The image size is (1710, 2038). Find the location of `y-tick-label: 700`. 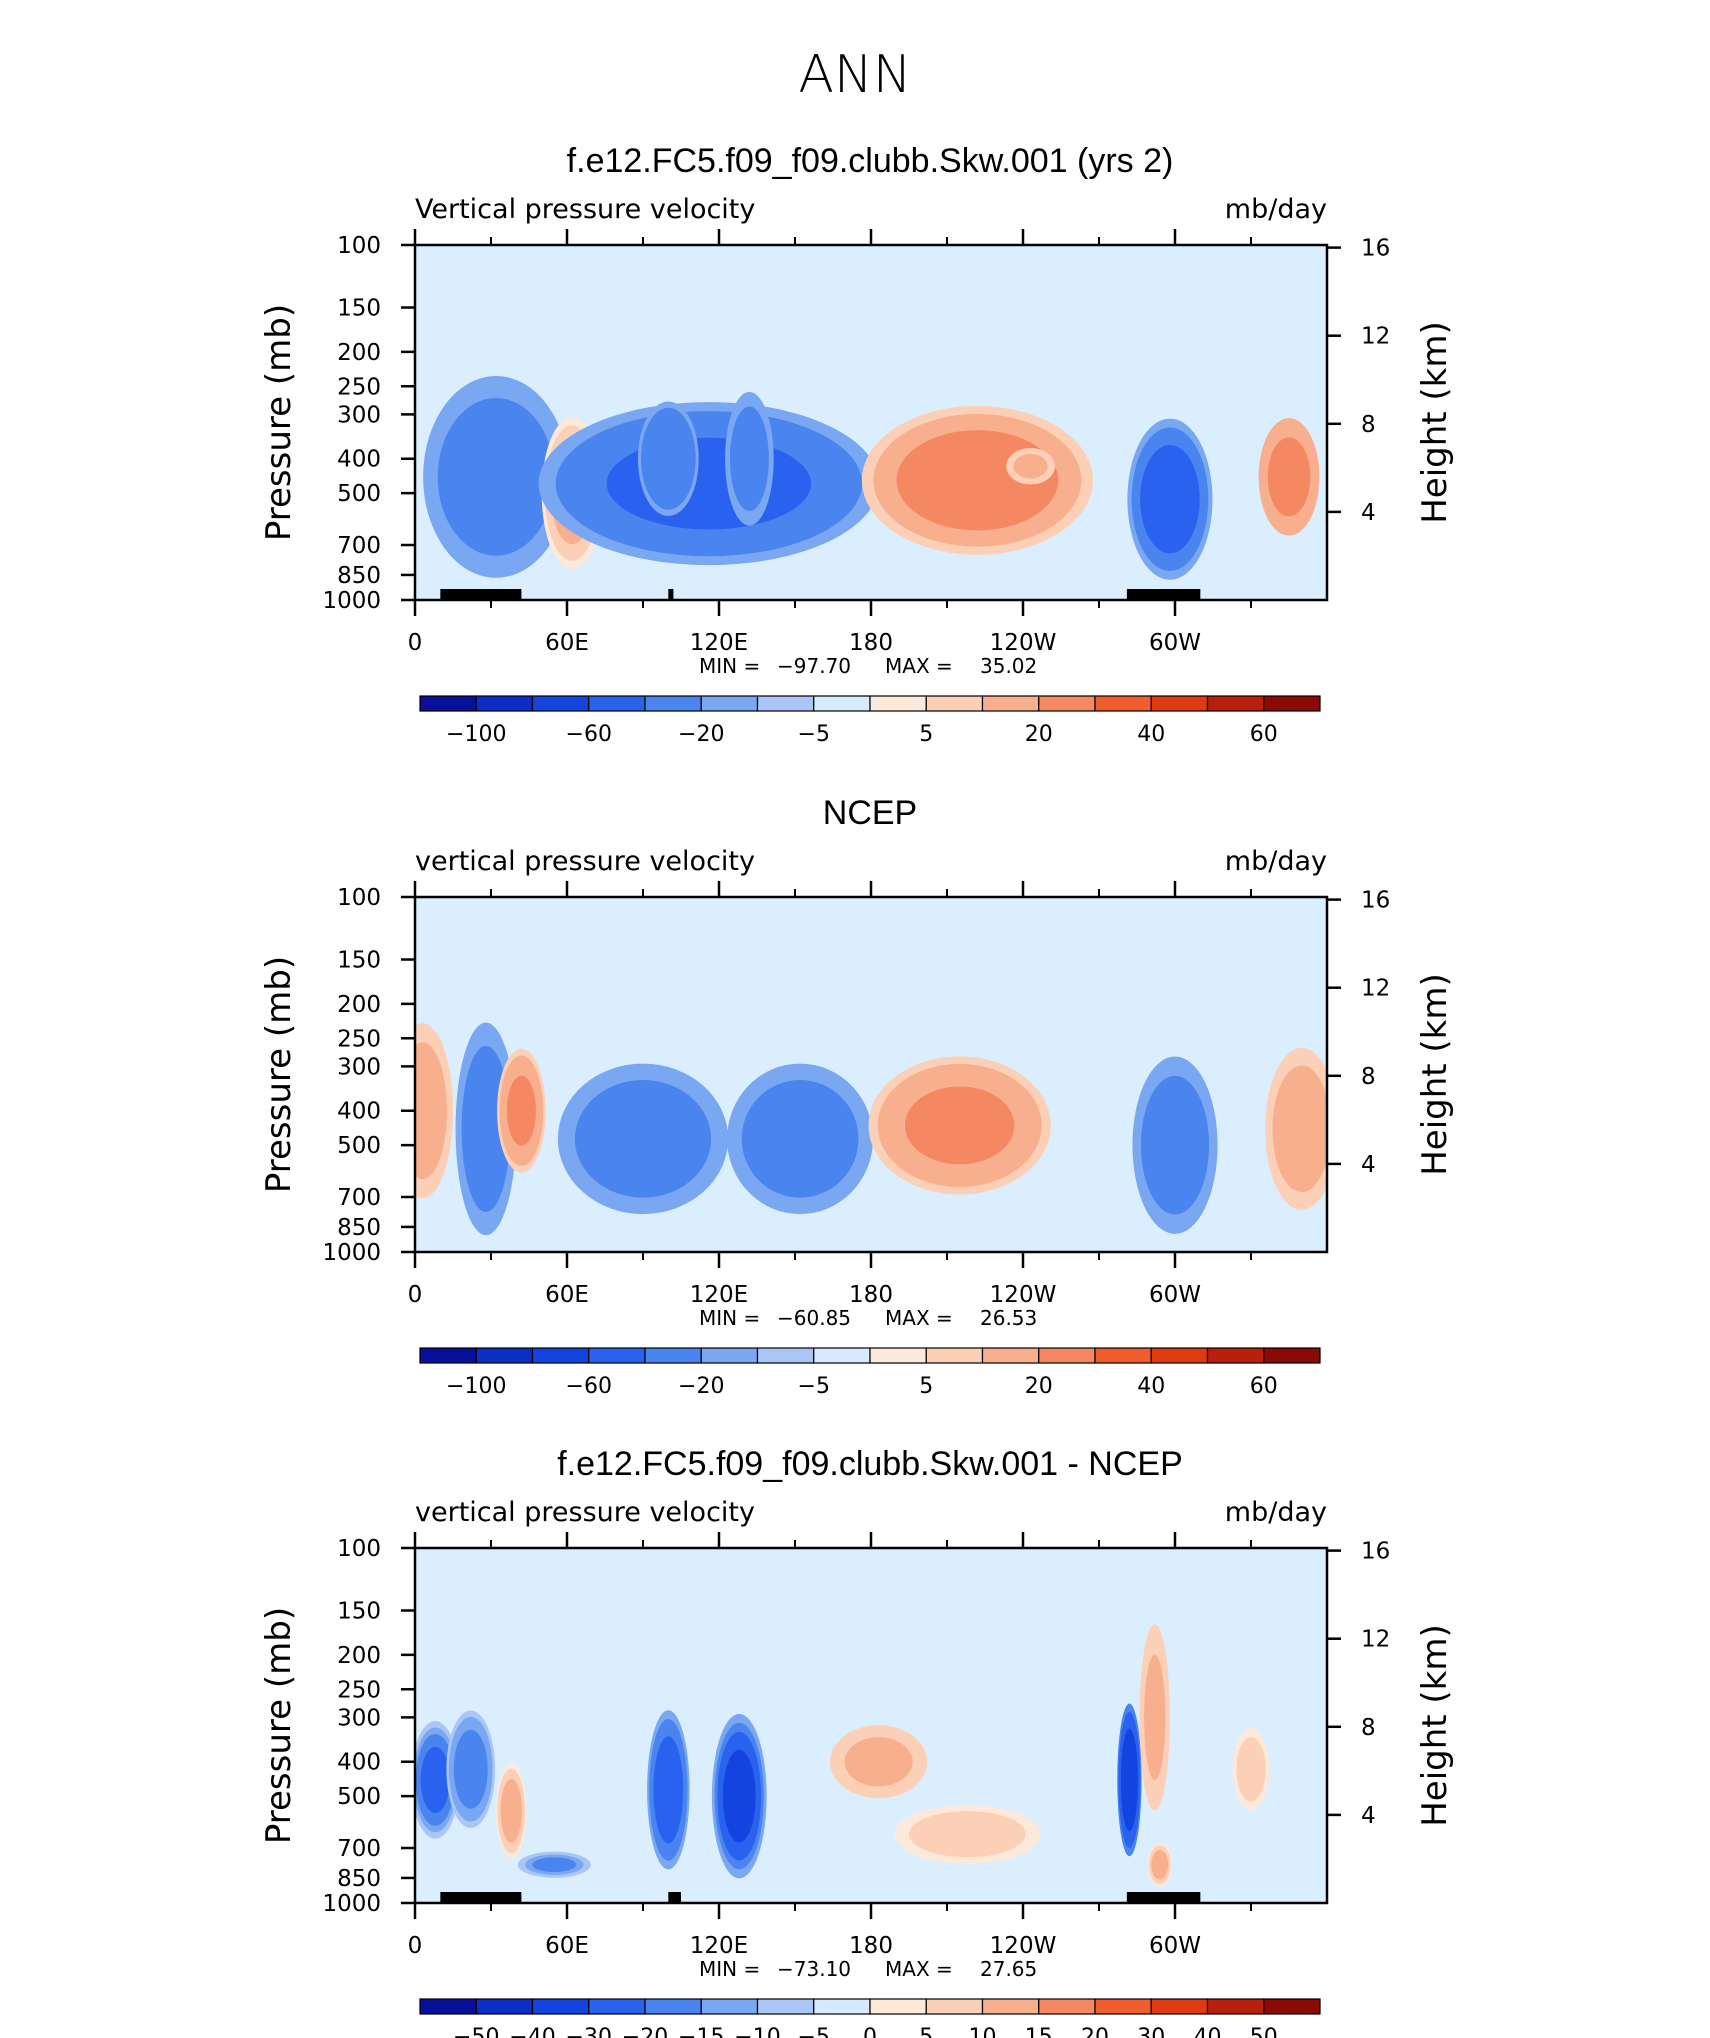

y-tick-label: 700 is located at coordinates (359, 546).